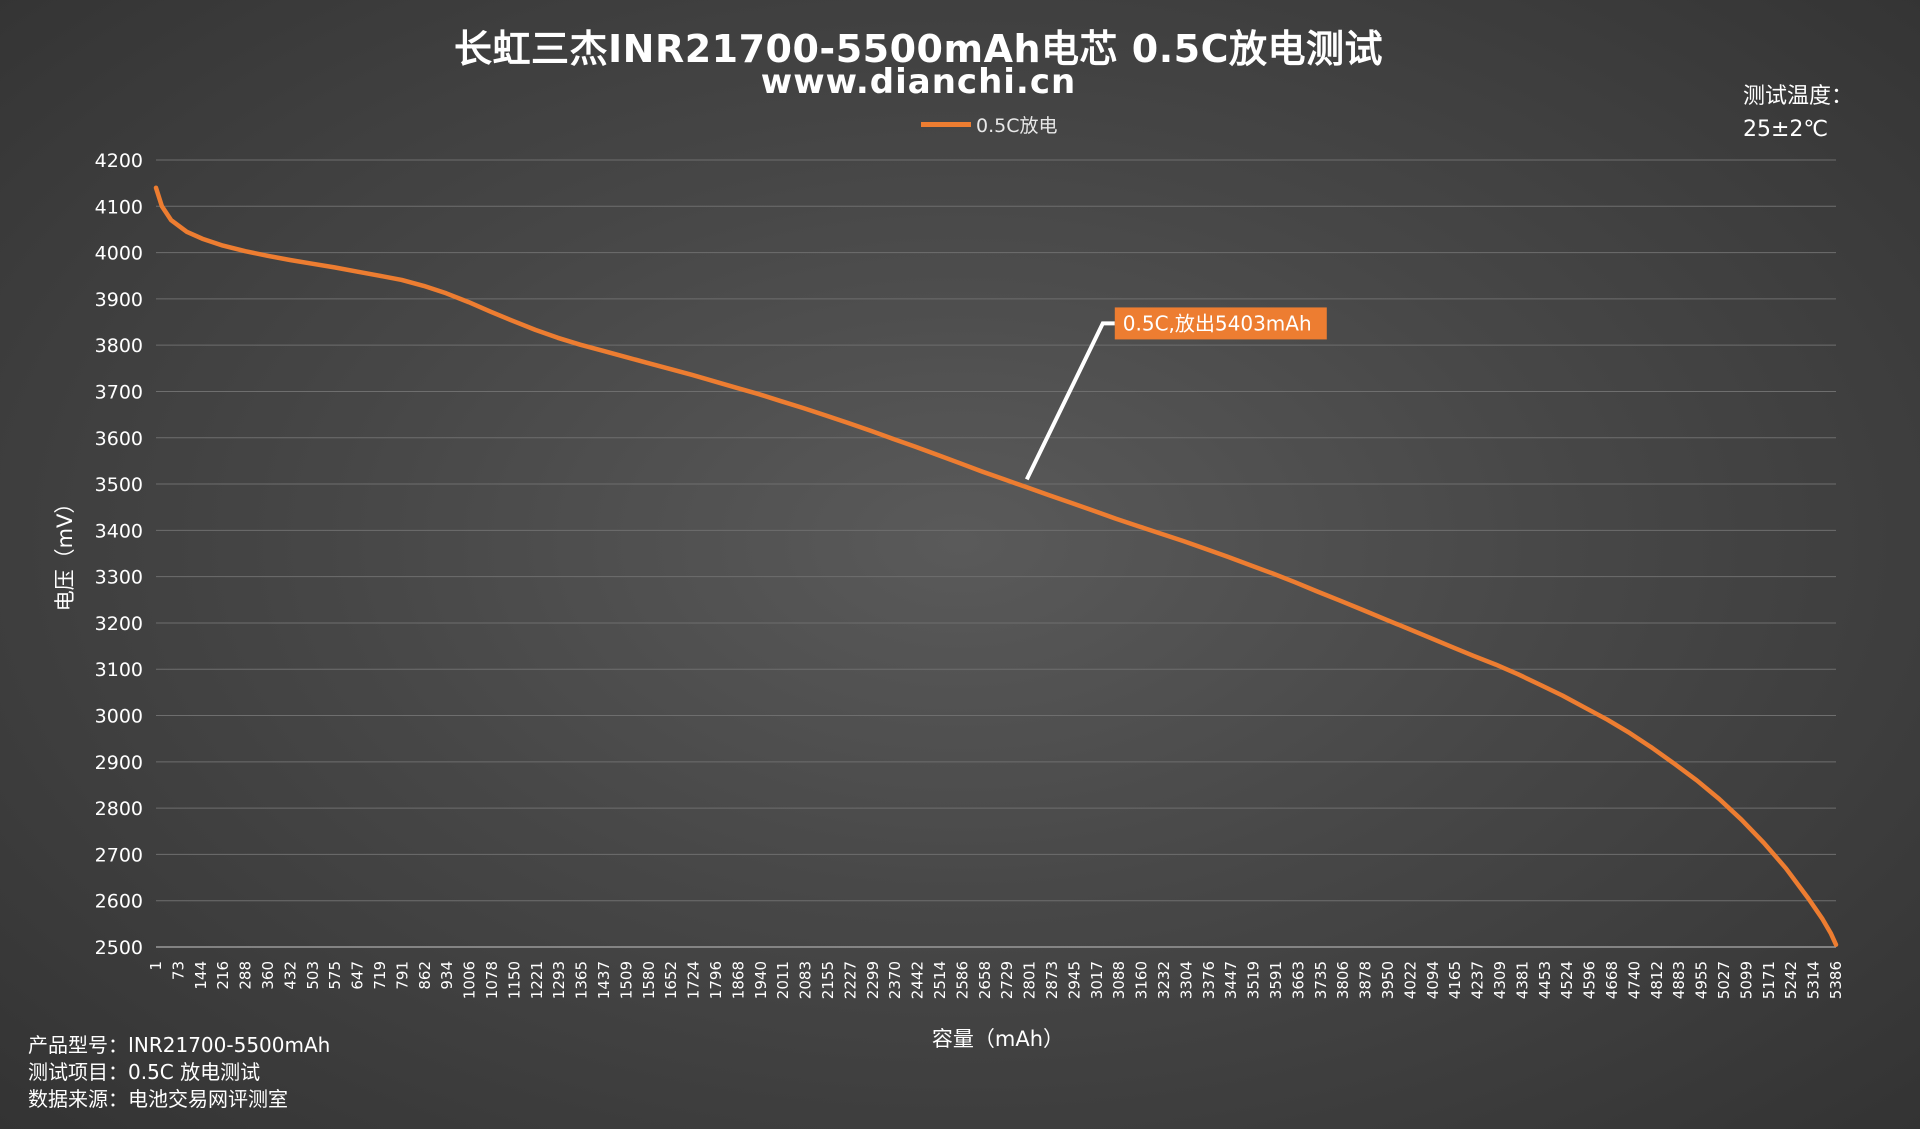  Describe the element at coordinates (290, 975) in the screenshot. I see `x-tick-label: 432` at that location.